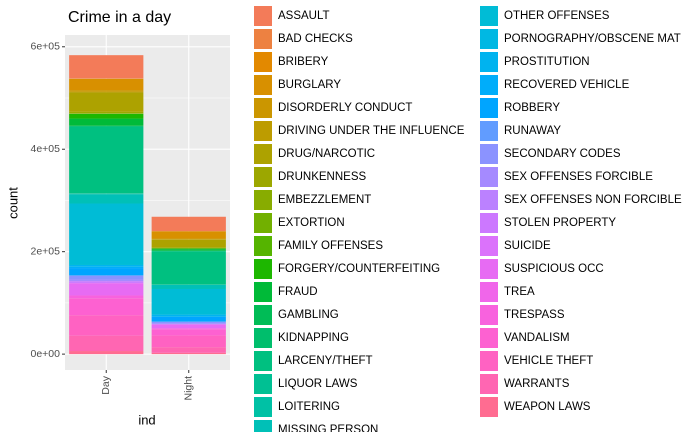  What do you see at coordinates (548, 361) in the screenshot?
I see `legend-label: VEHICLE THEFT` at bounding box center [548, 361].